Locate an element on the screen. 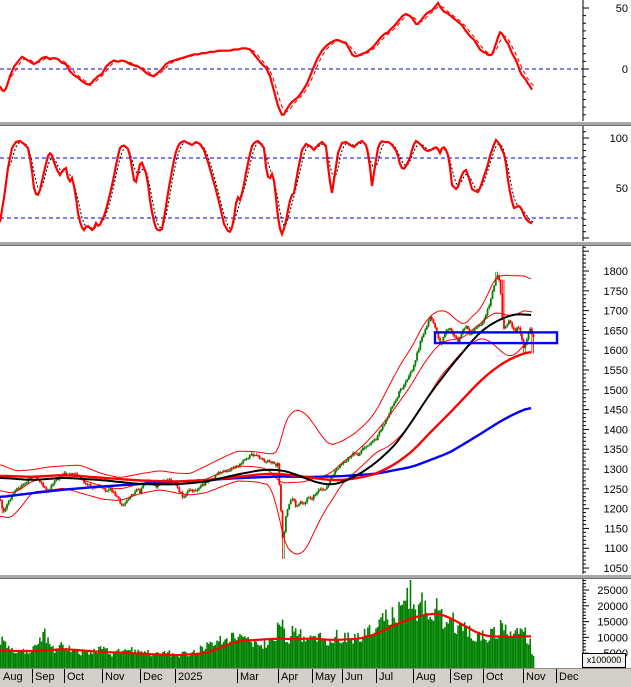 This screenshot has height=687, width=631. svg-text: 1550 is located at coordinates (616, 371).